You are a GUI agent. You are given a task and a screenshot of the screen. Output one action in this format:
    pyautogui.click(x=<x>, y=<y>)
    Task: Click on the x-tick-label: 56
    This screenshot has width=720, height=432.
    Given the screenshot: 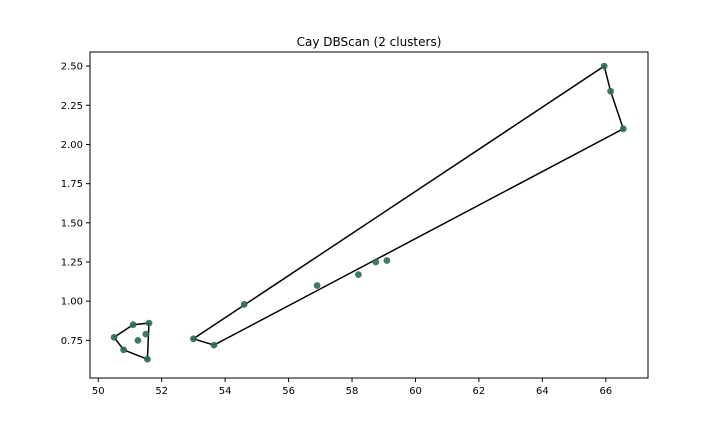 What is the action you would take?
    pyautogui.click(x=288, y=391)
    